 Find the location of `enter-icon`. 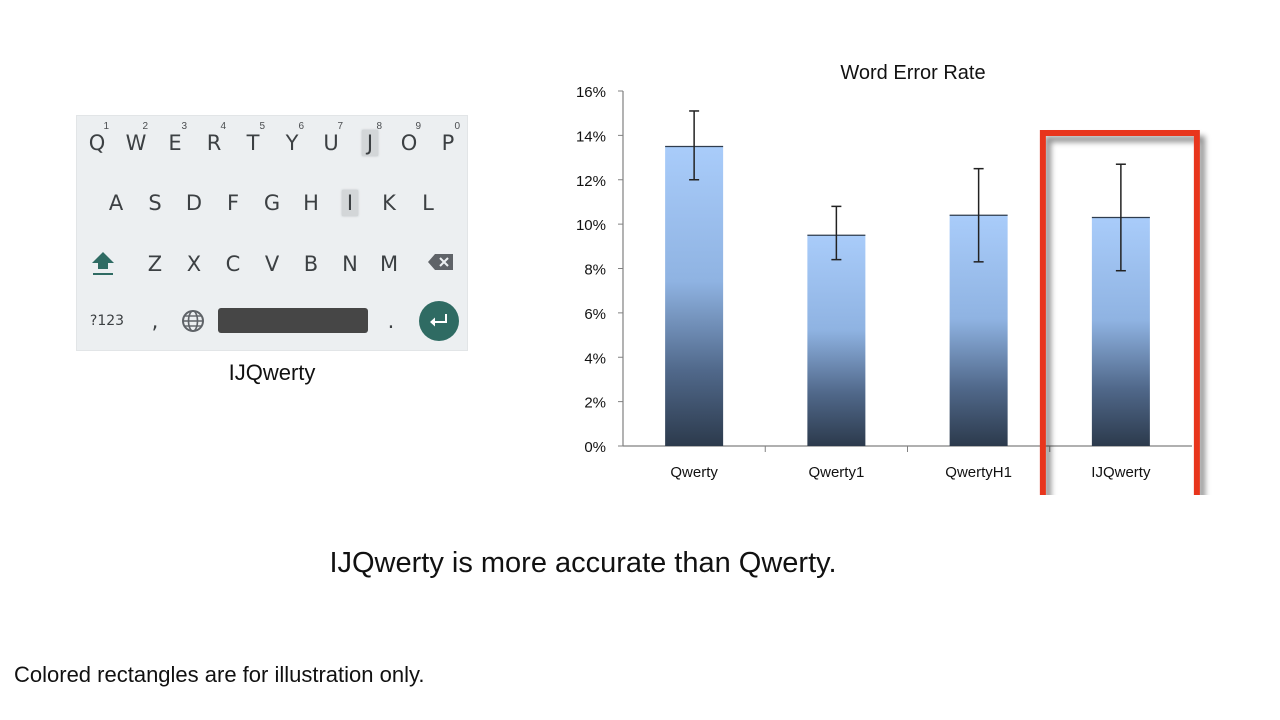

enter-icon is located at coordinates (439, 321).